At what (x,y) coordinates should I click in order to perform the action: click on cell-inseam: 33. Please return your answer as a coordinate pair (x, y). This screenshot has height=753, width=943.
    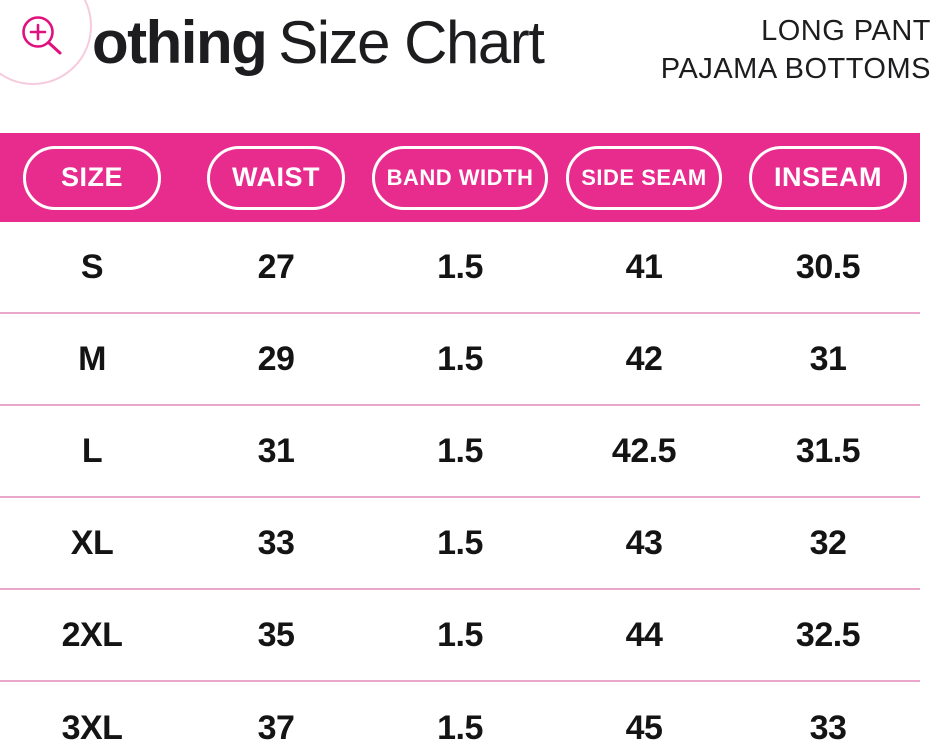
    Looking at the image, I should click on (828, 727).